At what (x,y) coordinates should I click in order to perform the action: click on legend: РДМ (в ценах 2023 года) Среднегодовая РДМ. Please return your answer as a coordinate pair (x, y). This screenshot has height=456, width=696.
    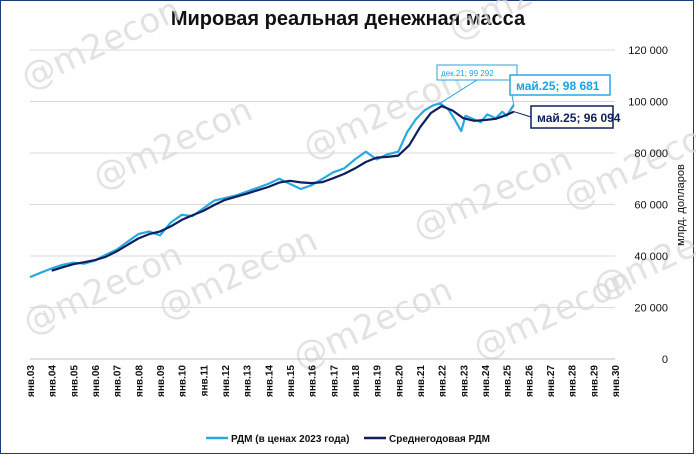
    Looking at the image, I should click on (348, 439).